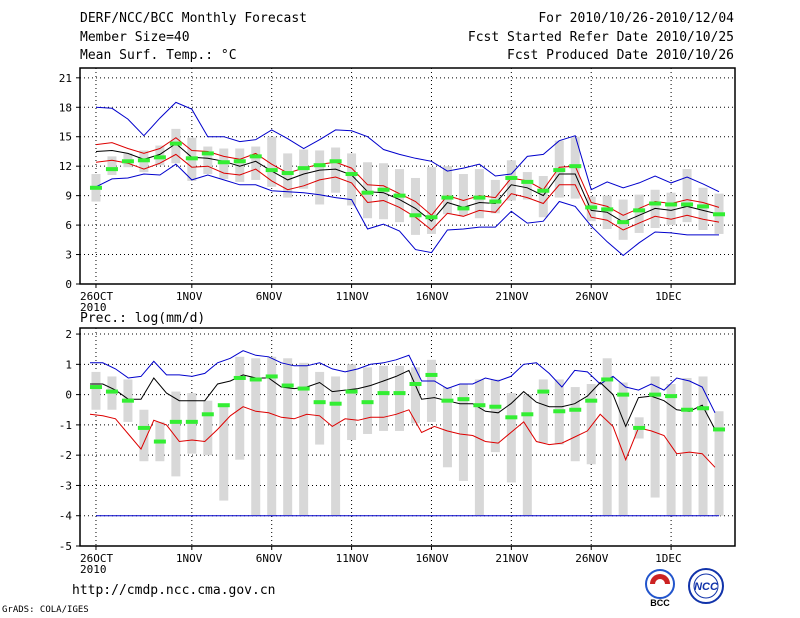 This screenshot has width=800, height=618. I want to click on temp-ytick-label: 15, so click(65, 137).